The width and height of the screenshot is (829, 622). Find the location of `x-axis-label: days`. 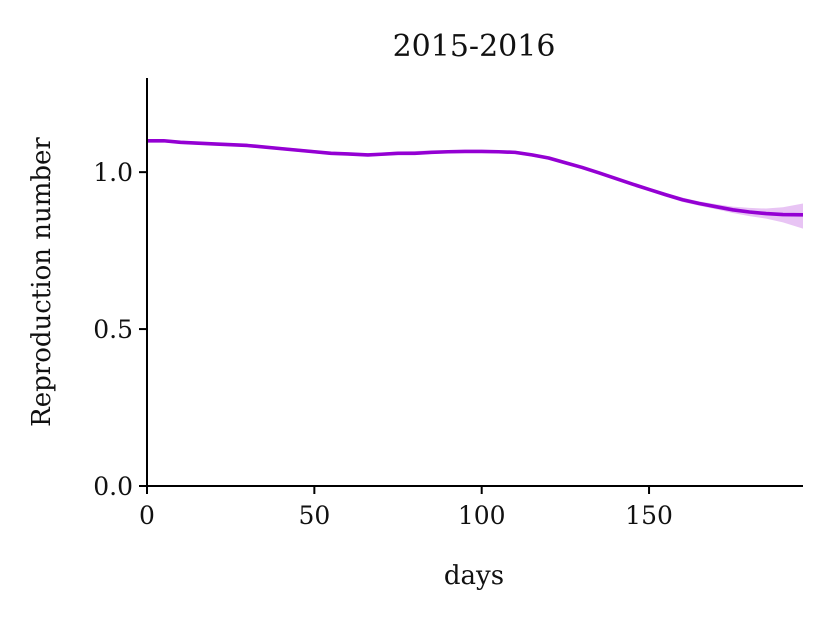

x-axis-label: days is located at coordinates (474, 576).